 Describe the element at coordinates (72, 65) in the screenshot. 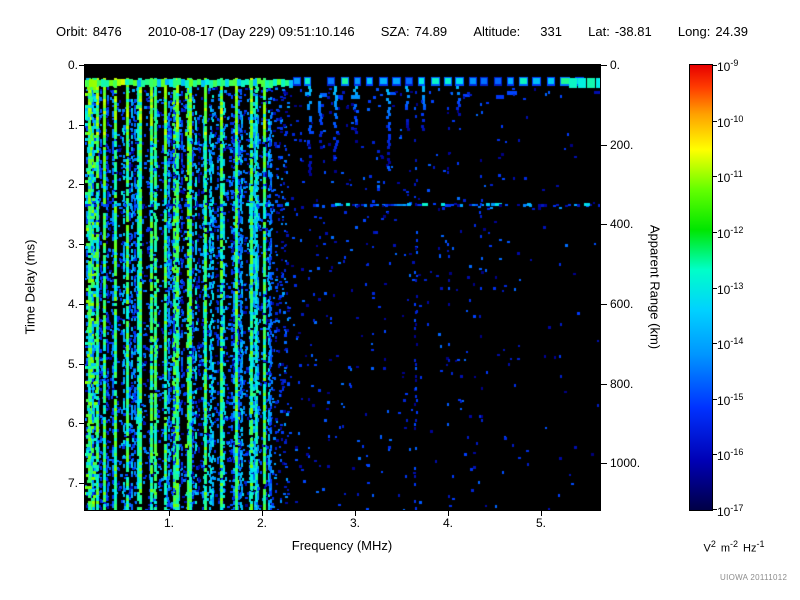

I see `y-axis-tick-label: 0.` at that location.